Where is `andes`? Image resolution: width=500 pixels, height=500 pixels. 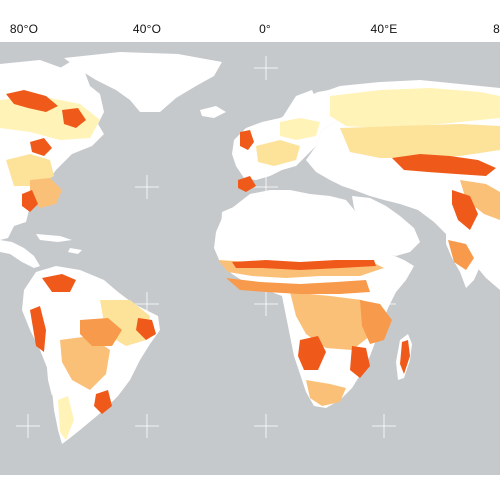 andes is located at coordinates (38, 329).